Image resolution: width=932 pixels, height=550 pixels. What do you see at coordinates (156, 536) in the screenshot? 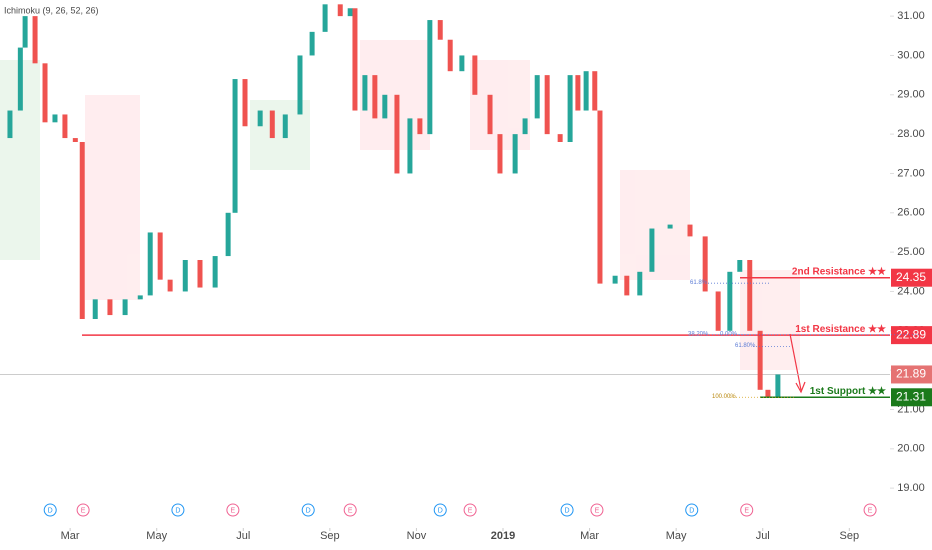
I see `x-tick-label: May` at bounding box center [156, 536].